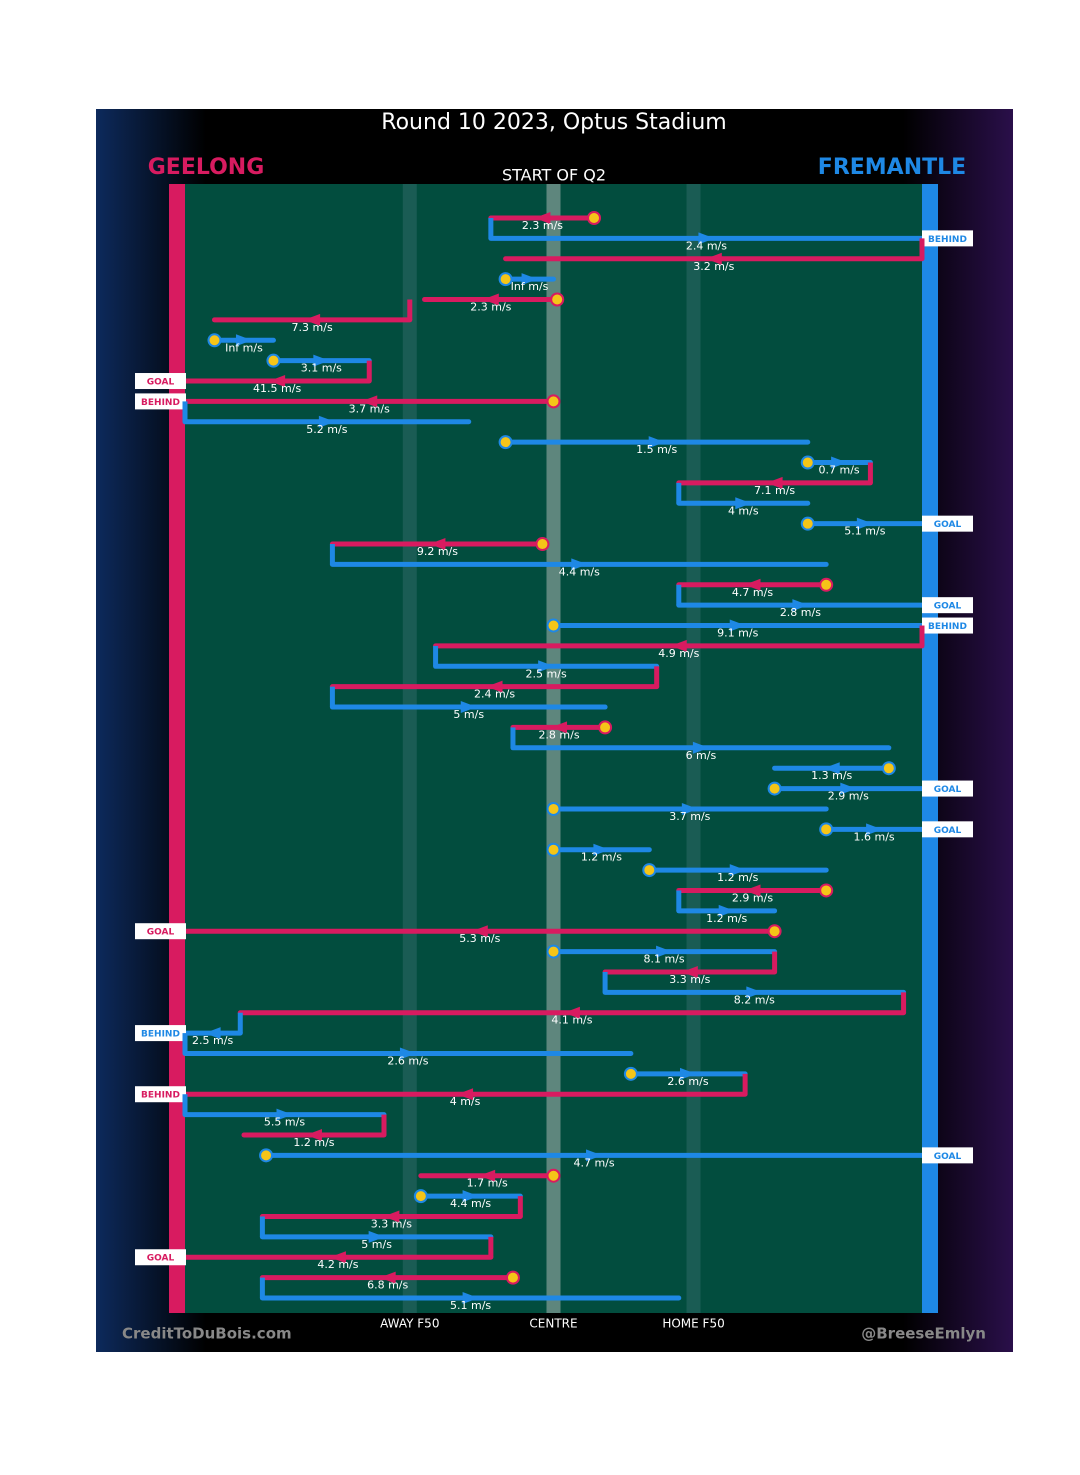 This screenshot has width=1080, height=1475. Describe the element at coordinates (754, 999) in the screenshot. I see `speed-label: 8.2 m/s` at that location.